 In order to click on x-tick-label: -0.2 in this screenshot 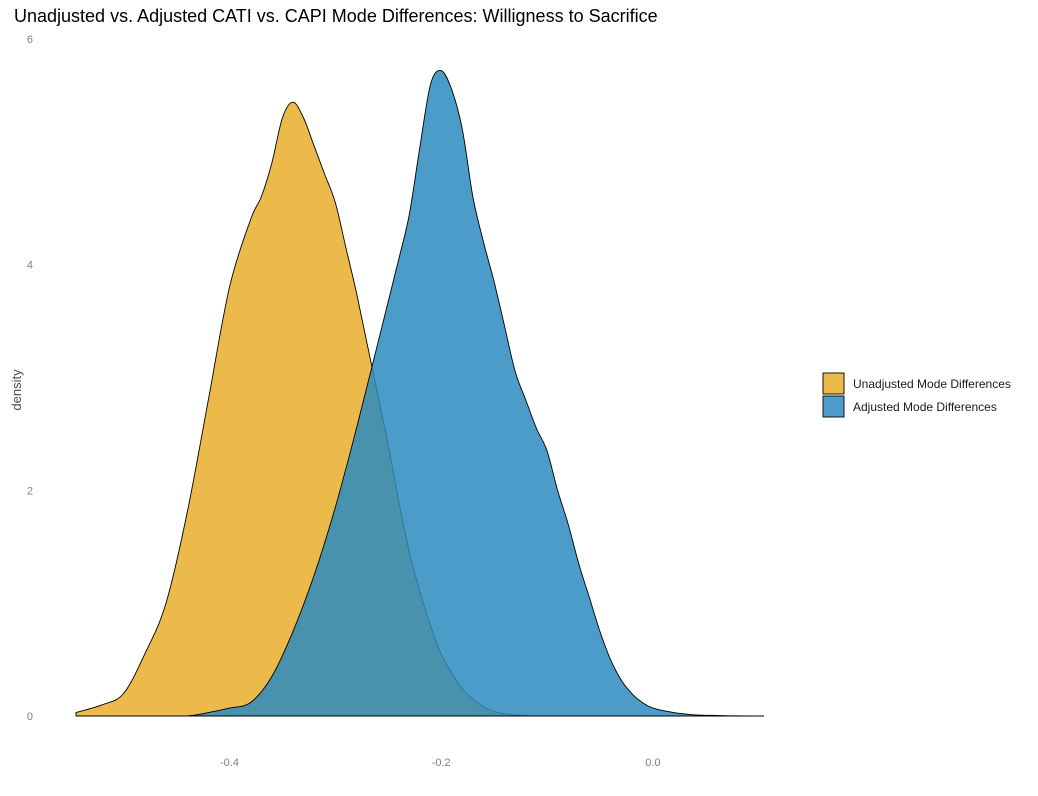, I will do `click(441, 763)`.